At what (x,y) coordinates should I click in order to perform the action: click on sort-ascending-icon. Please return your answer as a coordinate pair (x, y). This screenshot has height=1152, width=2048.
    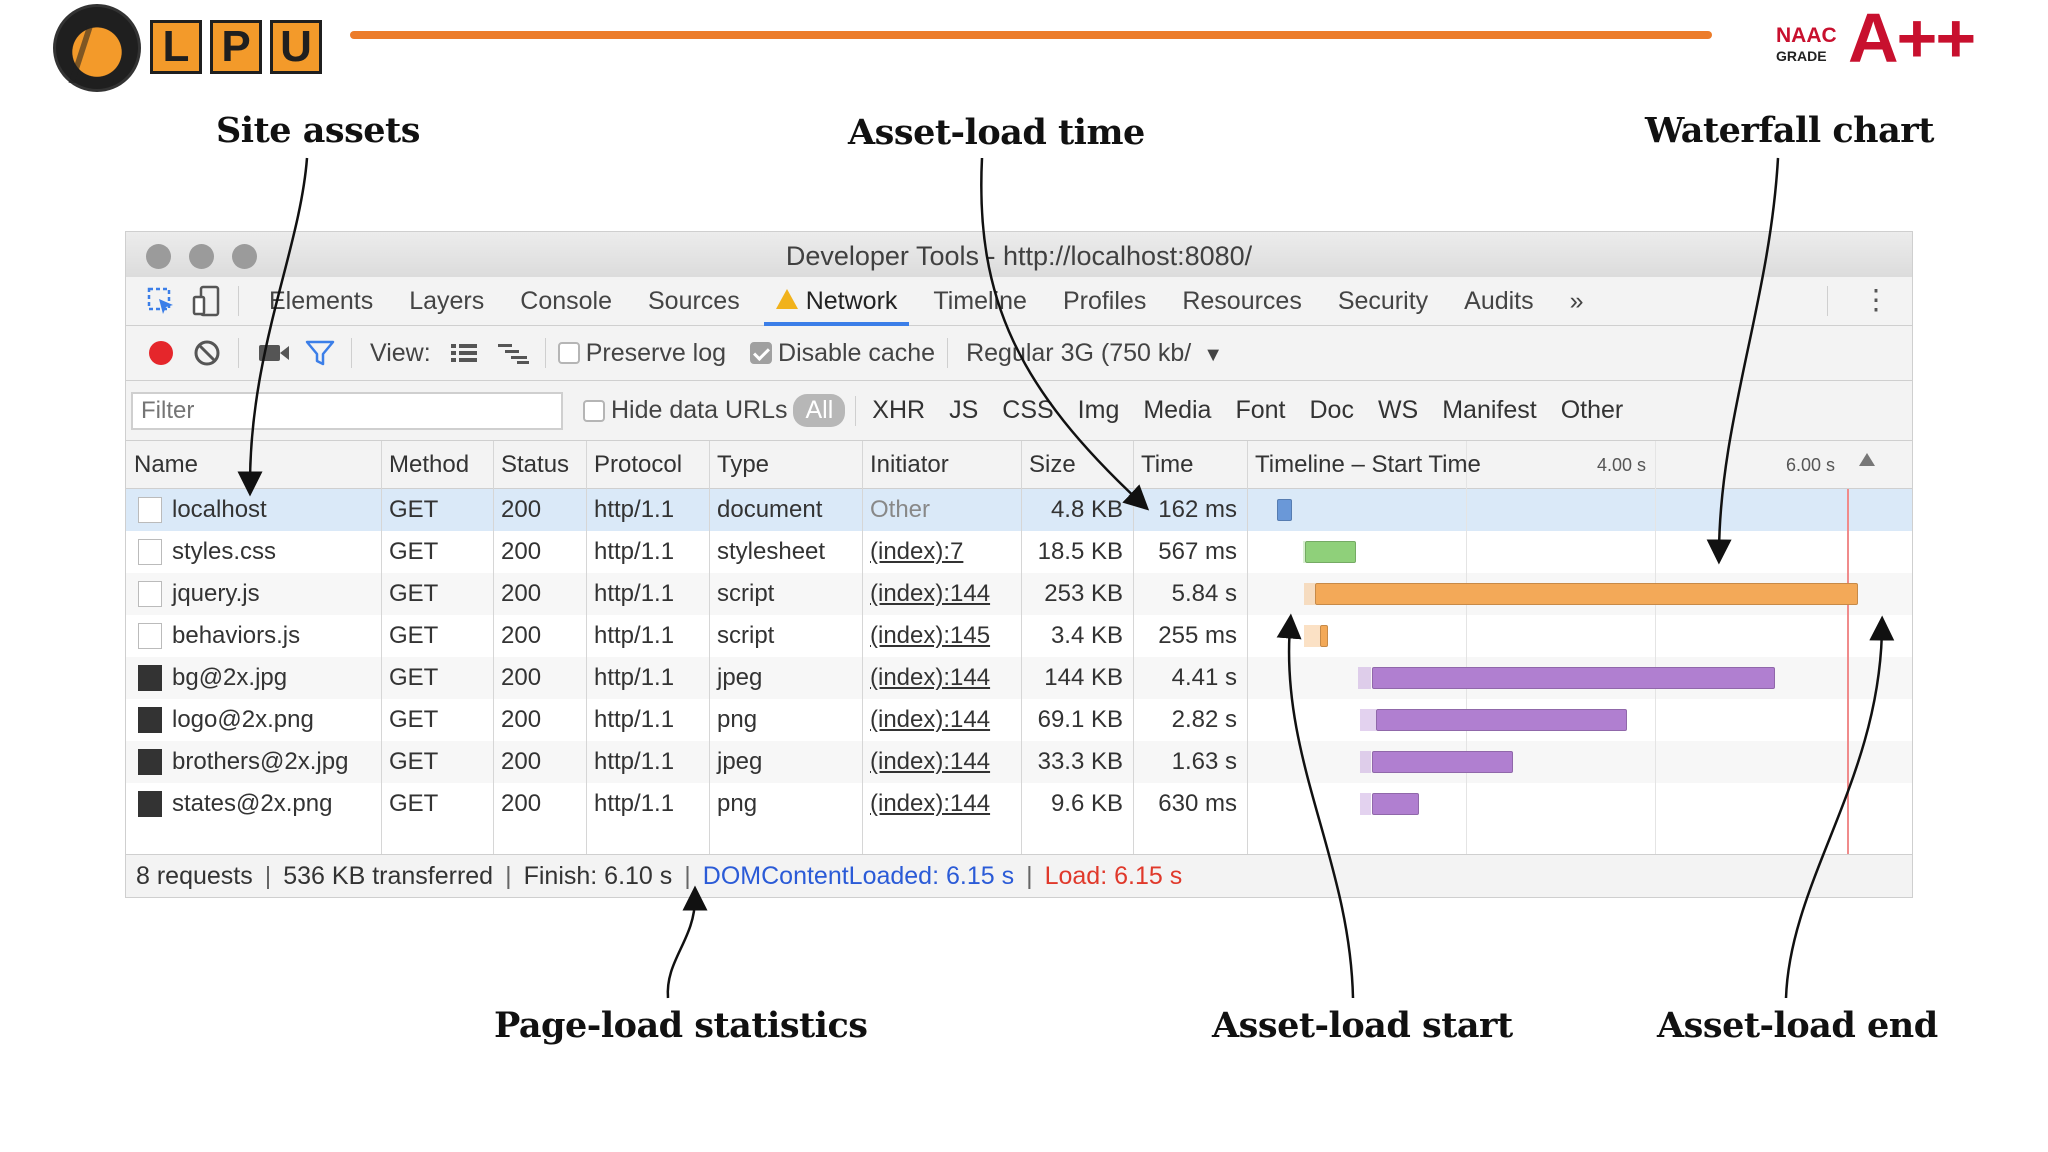
    Looking at the image, I should click on (1867, 459).